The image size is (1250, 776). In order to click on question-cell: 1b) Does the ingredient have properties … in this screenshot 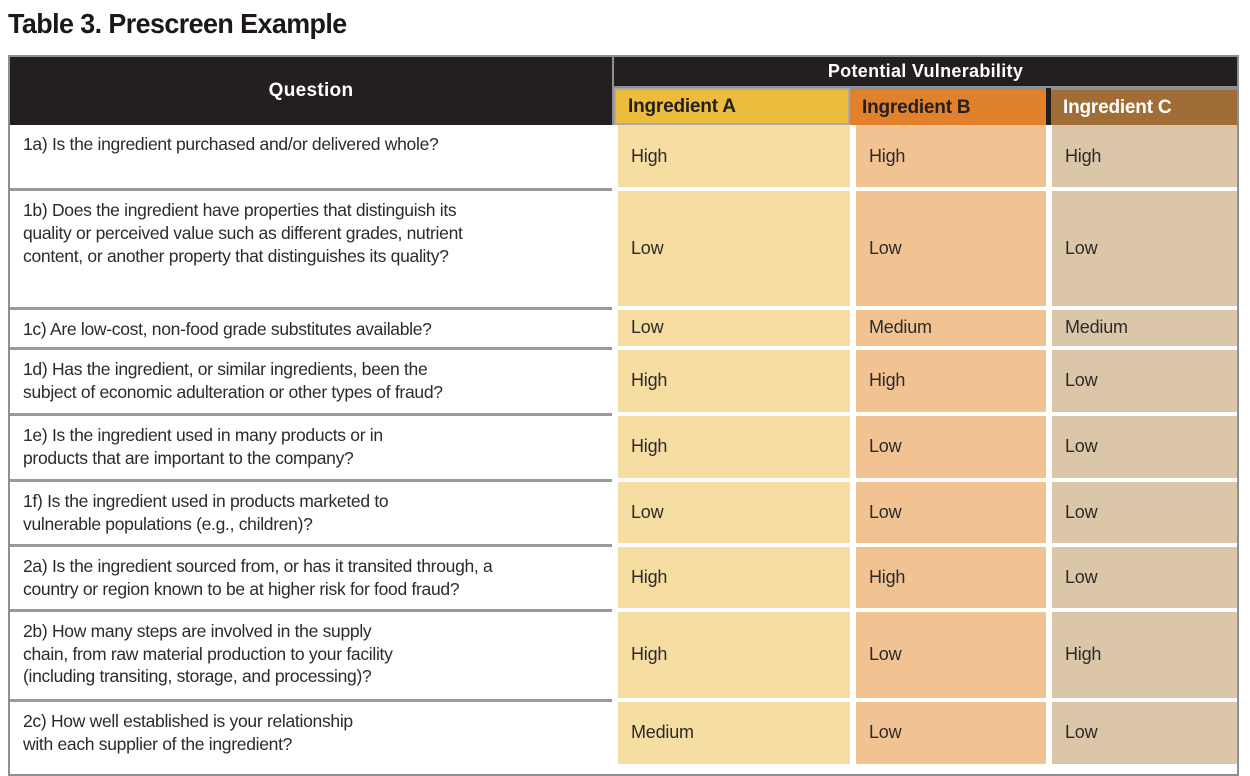, I will do `click(311, 250)`.